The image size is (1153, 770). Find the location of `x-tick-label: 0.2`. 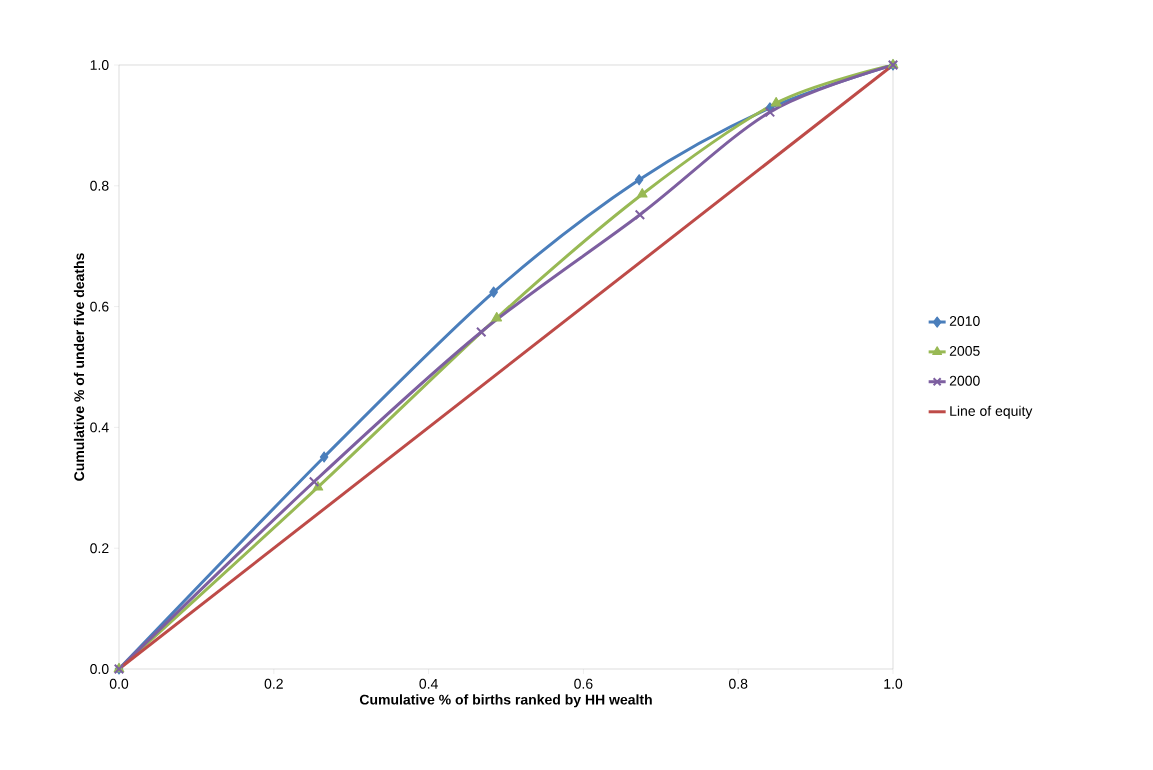

x-tick-label: 0.2 is located at coordinates (273, 683).